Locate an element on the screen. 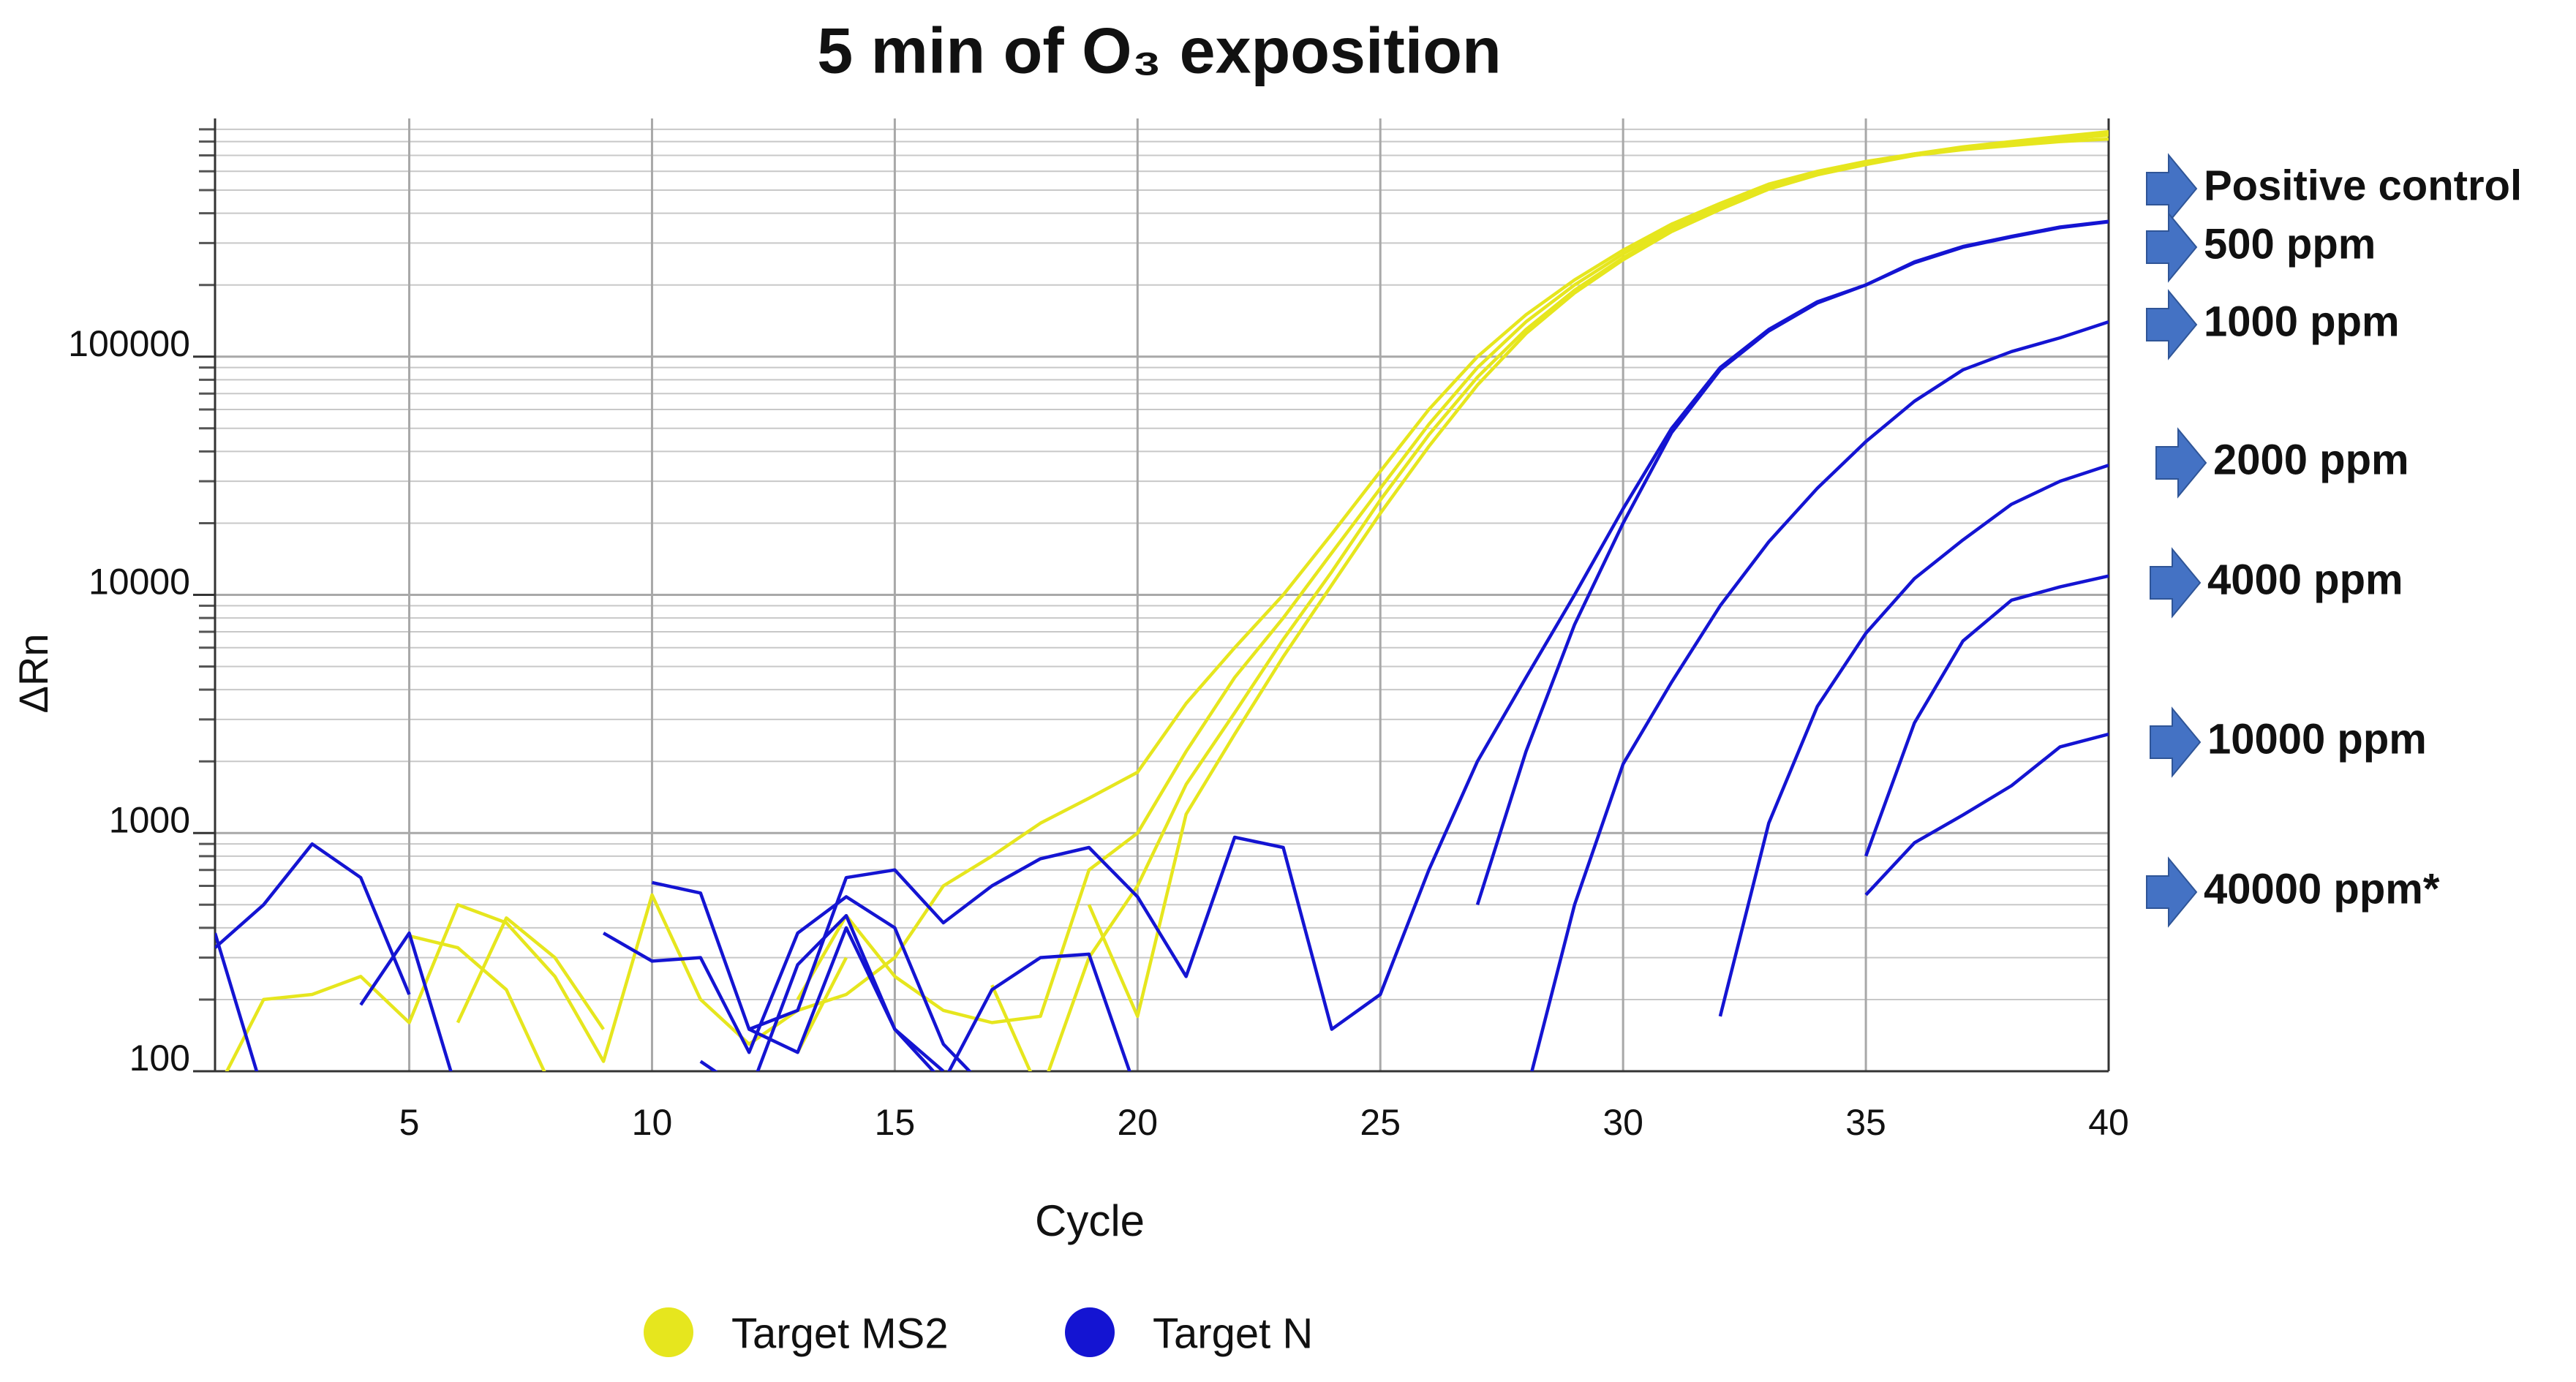  annotation-label: Positive control is located at coordinates (2363, 185).